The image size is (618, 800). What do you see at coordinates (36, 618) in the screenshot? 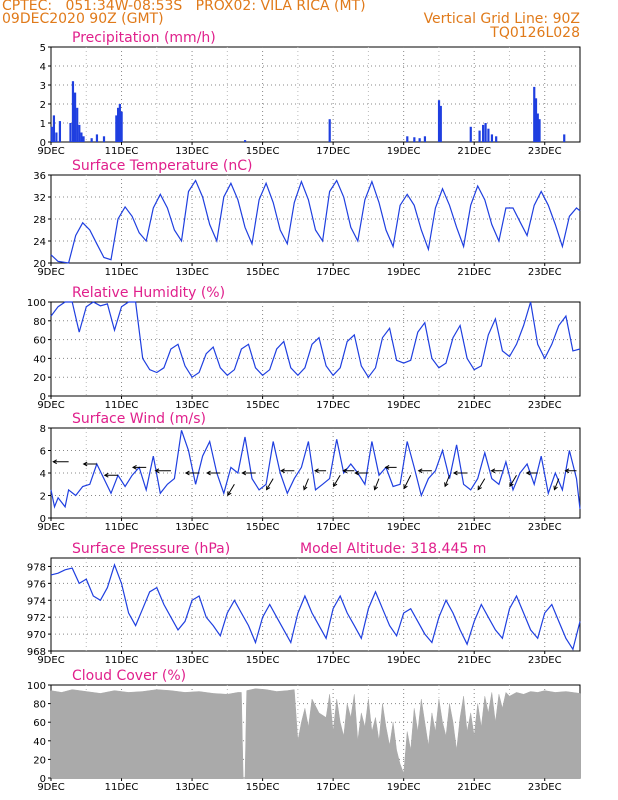
I see `y-tick-label: 972` at bounding box center [36, 618].